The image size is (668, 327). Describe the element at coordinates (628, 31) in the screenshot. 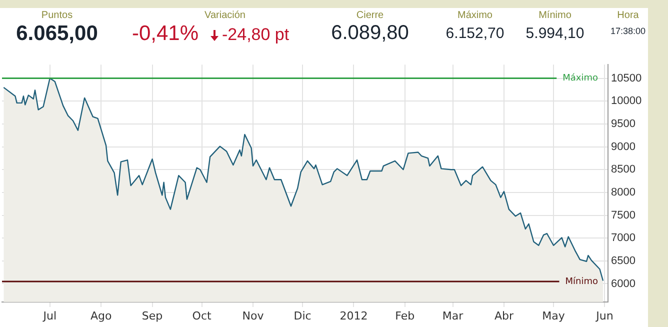

I see `text: 17:38:00` at that location.